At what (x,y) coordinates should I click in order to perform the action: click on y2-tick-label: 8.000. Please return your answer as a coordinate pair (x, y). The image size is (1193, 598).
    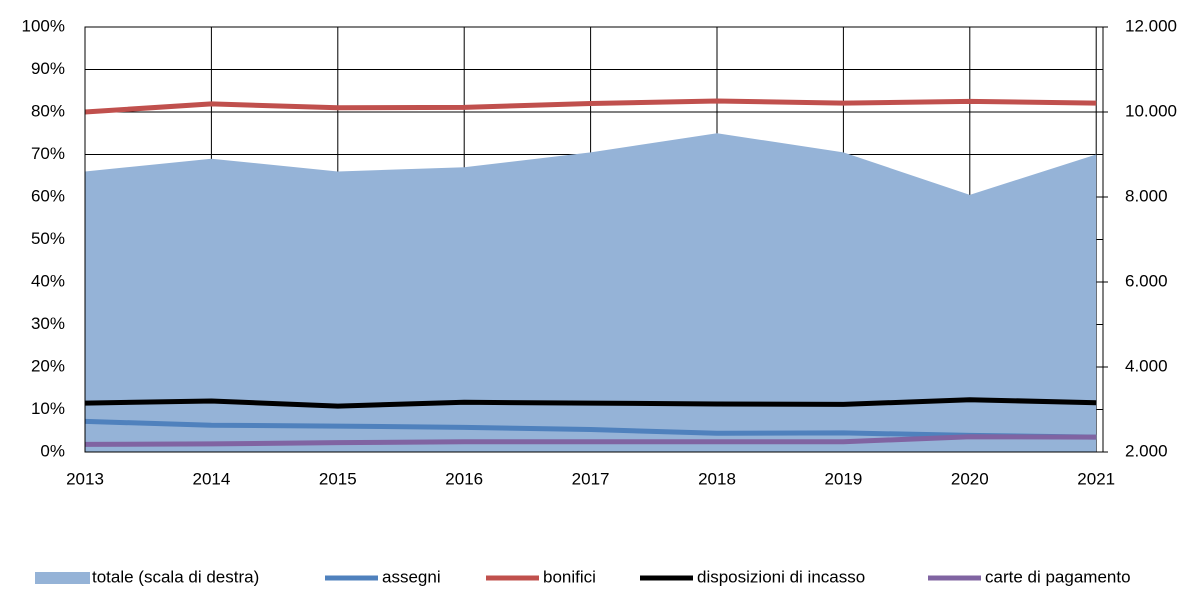
    Looking at the image, I should click on (1146, 195).